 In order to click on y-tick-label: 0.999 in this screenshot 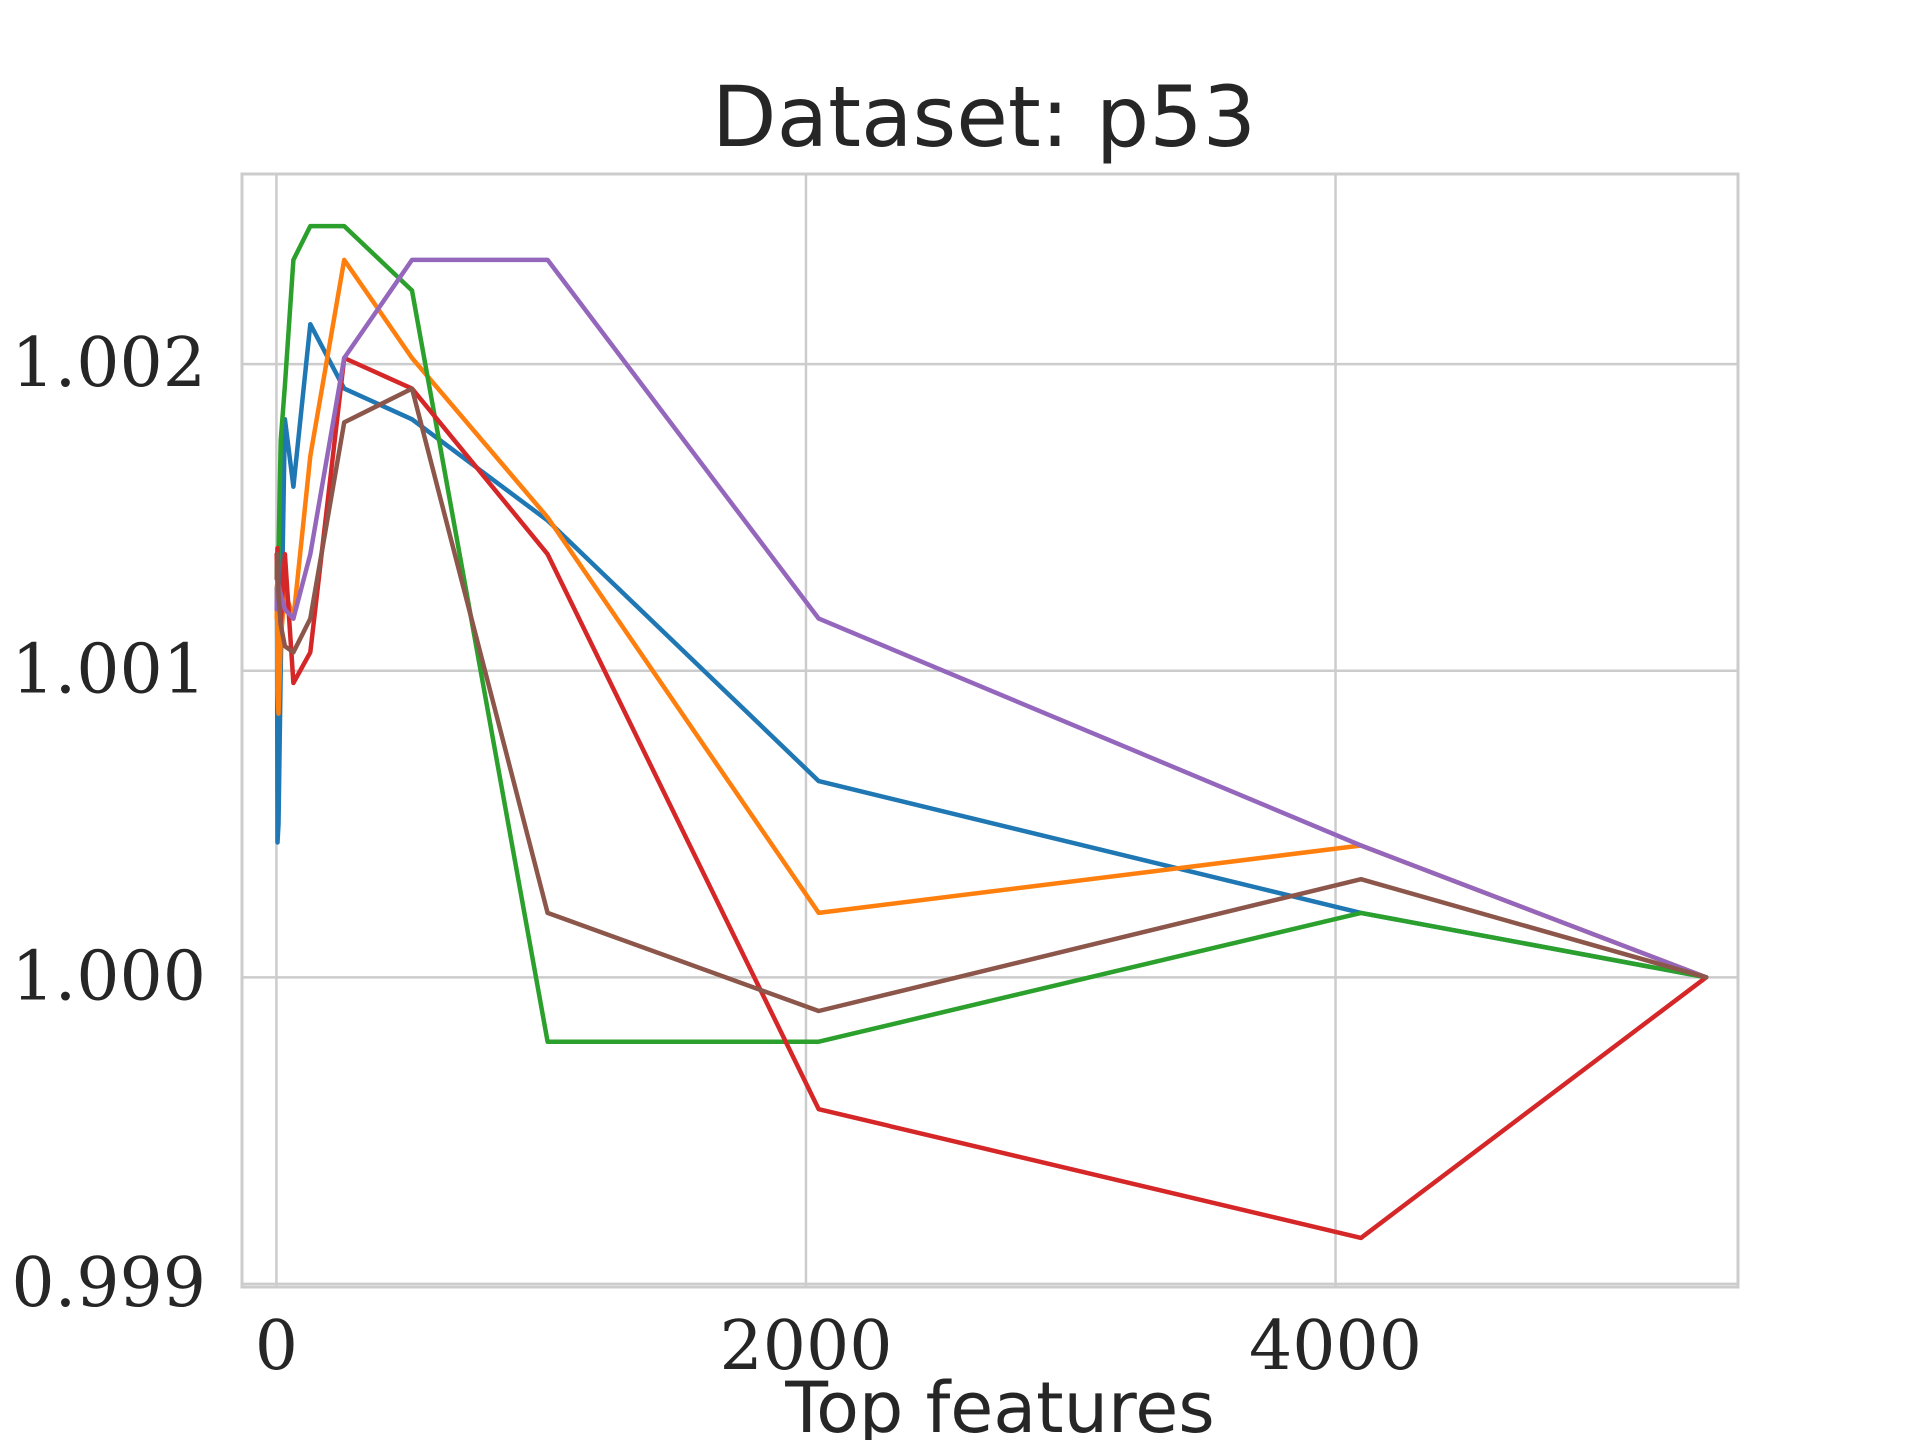, I will do `click(108, 1283)`.